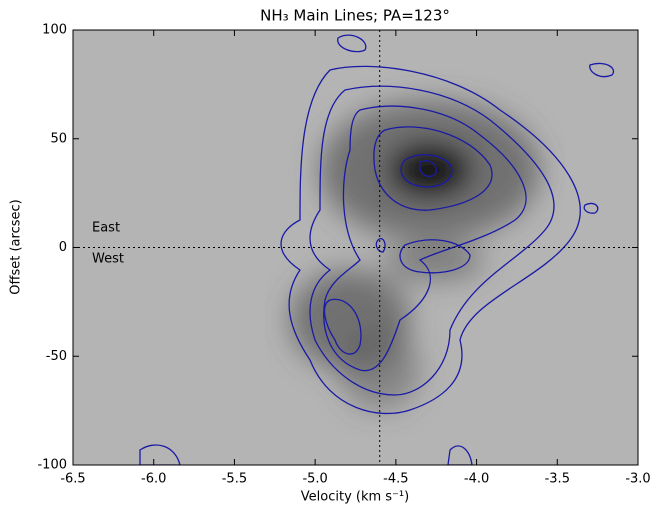 The height and width of the screenshot is (516, 658). I want to click on y-tick-label: 0, so click(63, 247).